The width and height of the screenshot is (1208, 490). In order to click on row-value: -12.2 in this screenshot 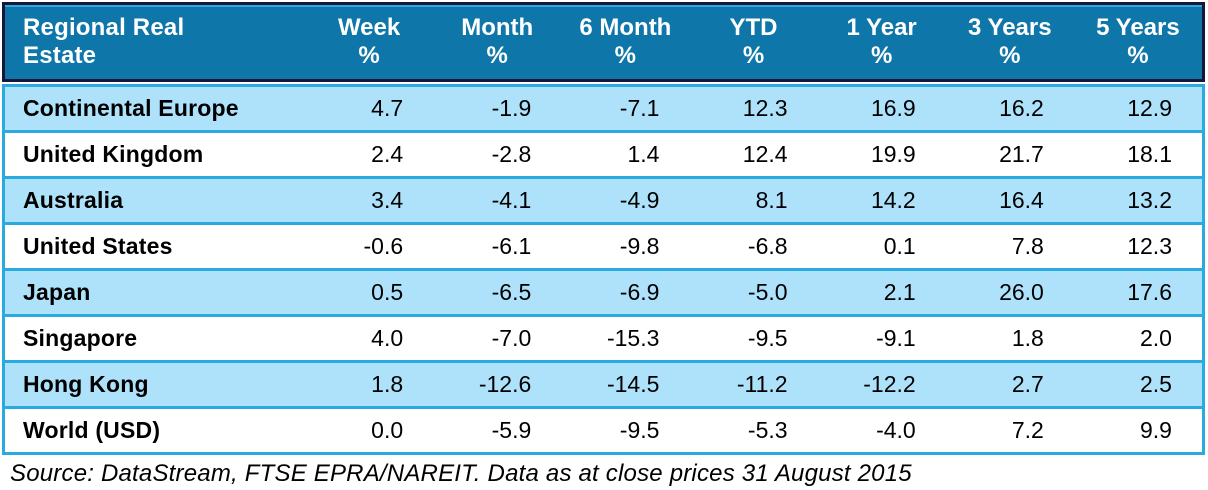, I will do `click(889, 384)`.